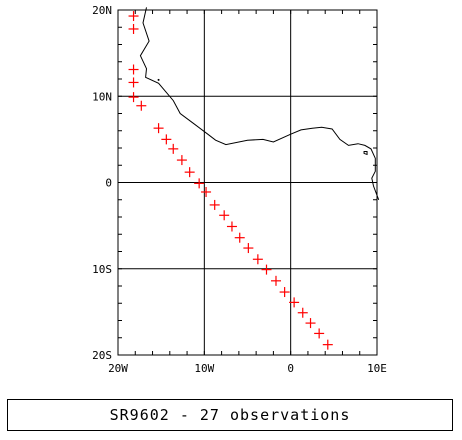  Describe the element at coordinates (102, 96) in the screenshot. I see `lat-tick-label: 10N` at that location.